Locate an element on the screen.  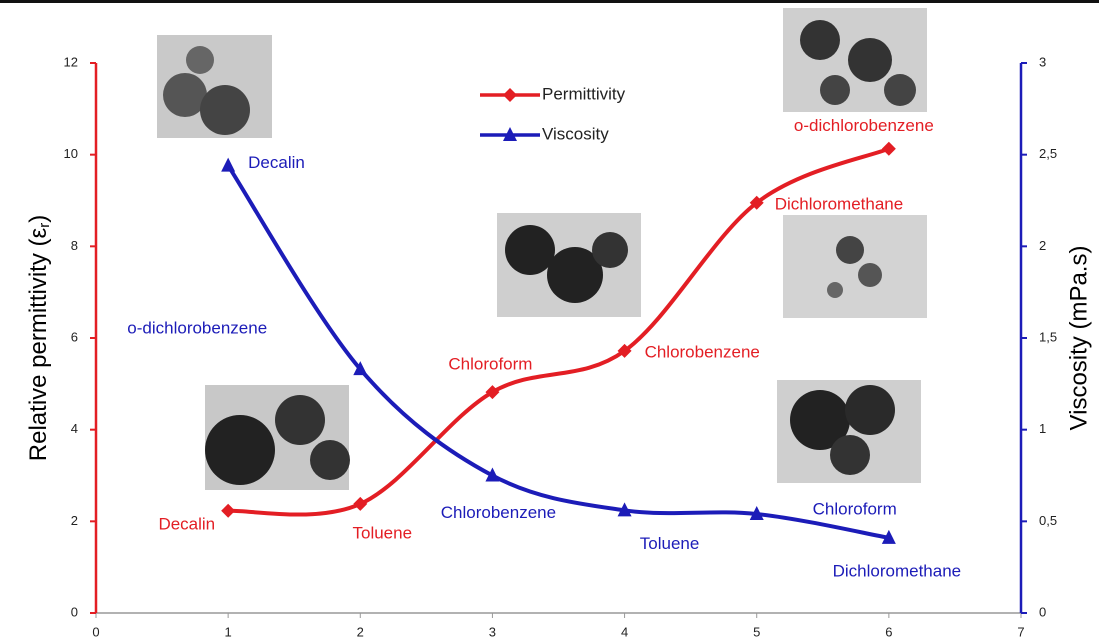
x-tick-label: 2 is located at coordinates (360, 631).